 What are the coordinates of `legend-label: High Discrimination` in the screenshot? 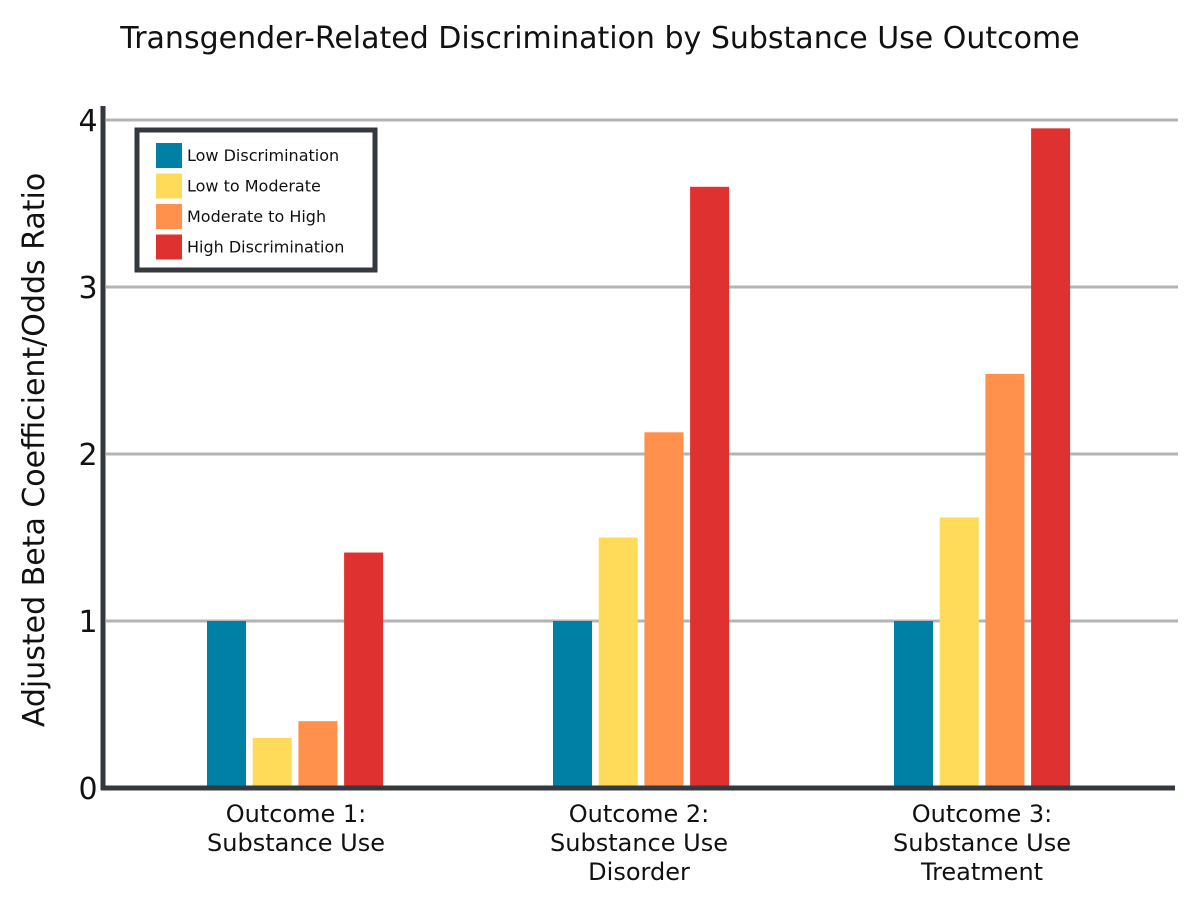 It's located at (265, 247).